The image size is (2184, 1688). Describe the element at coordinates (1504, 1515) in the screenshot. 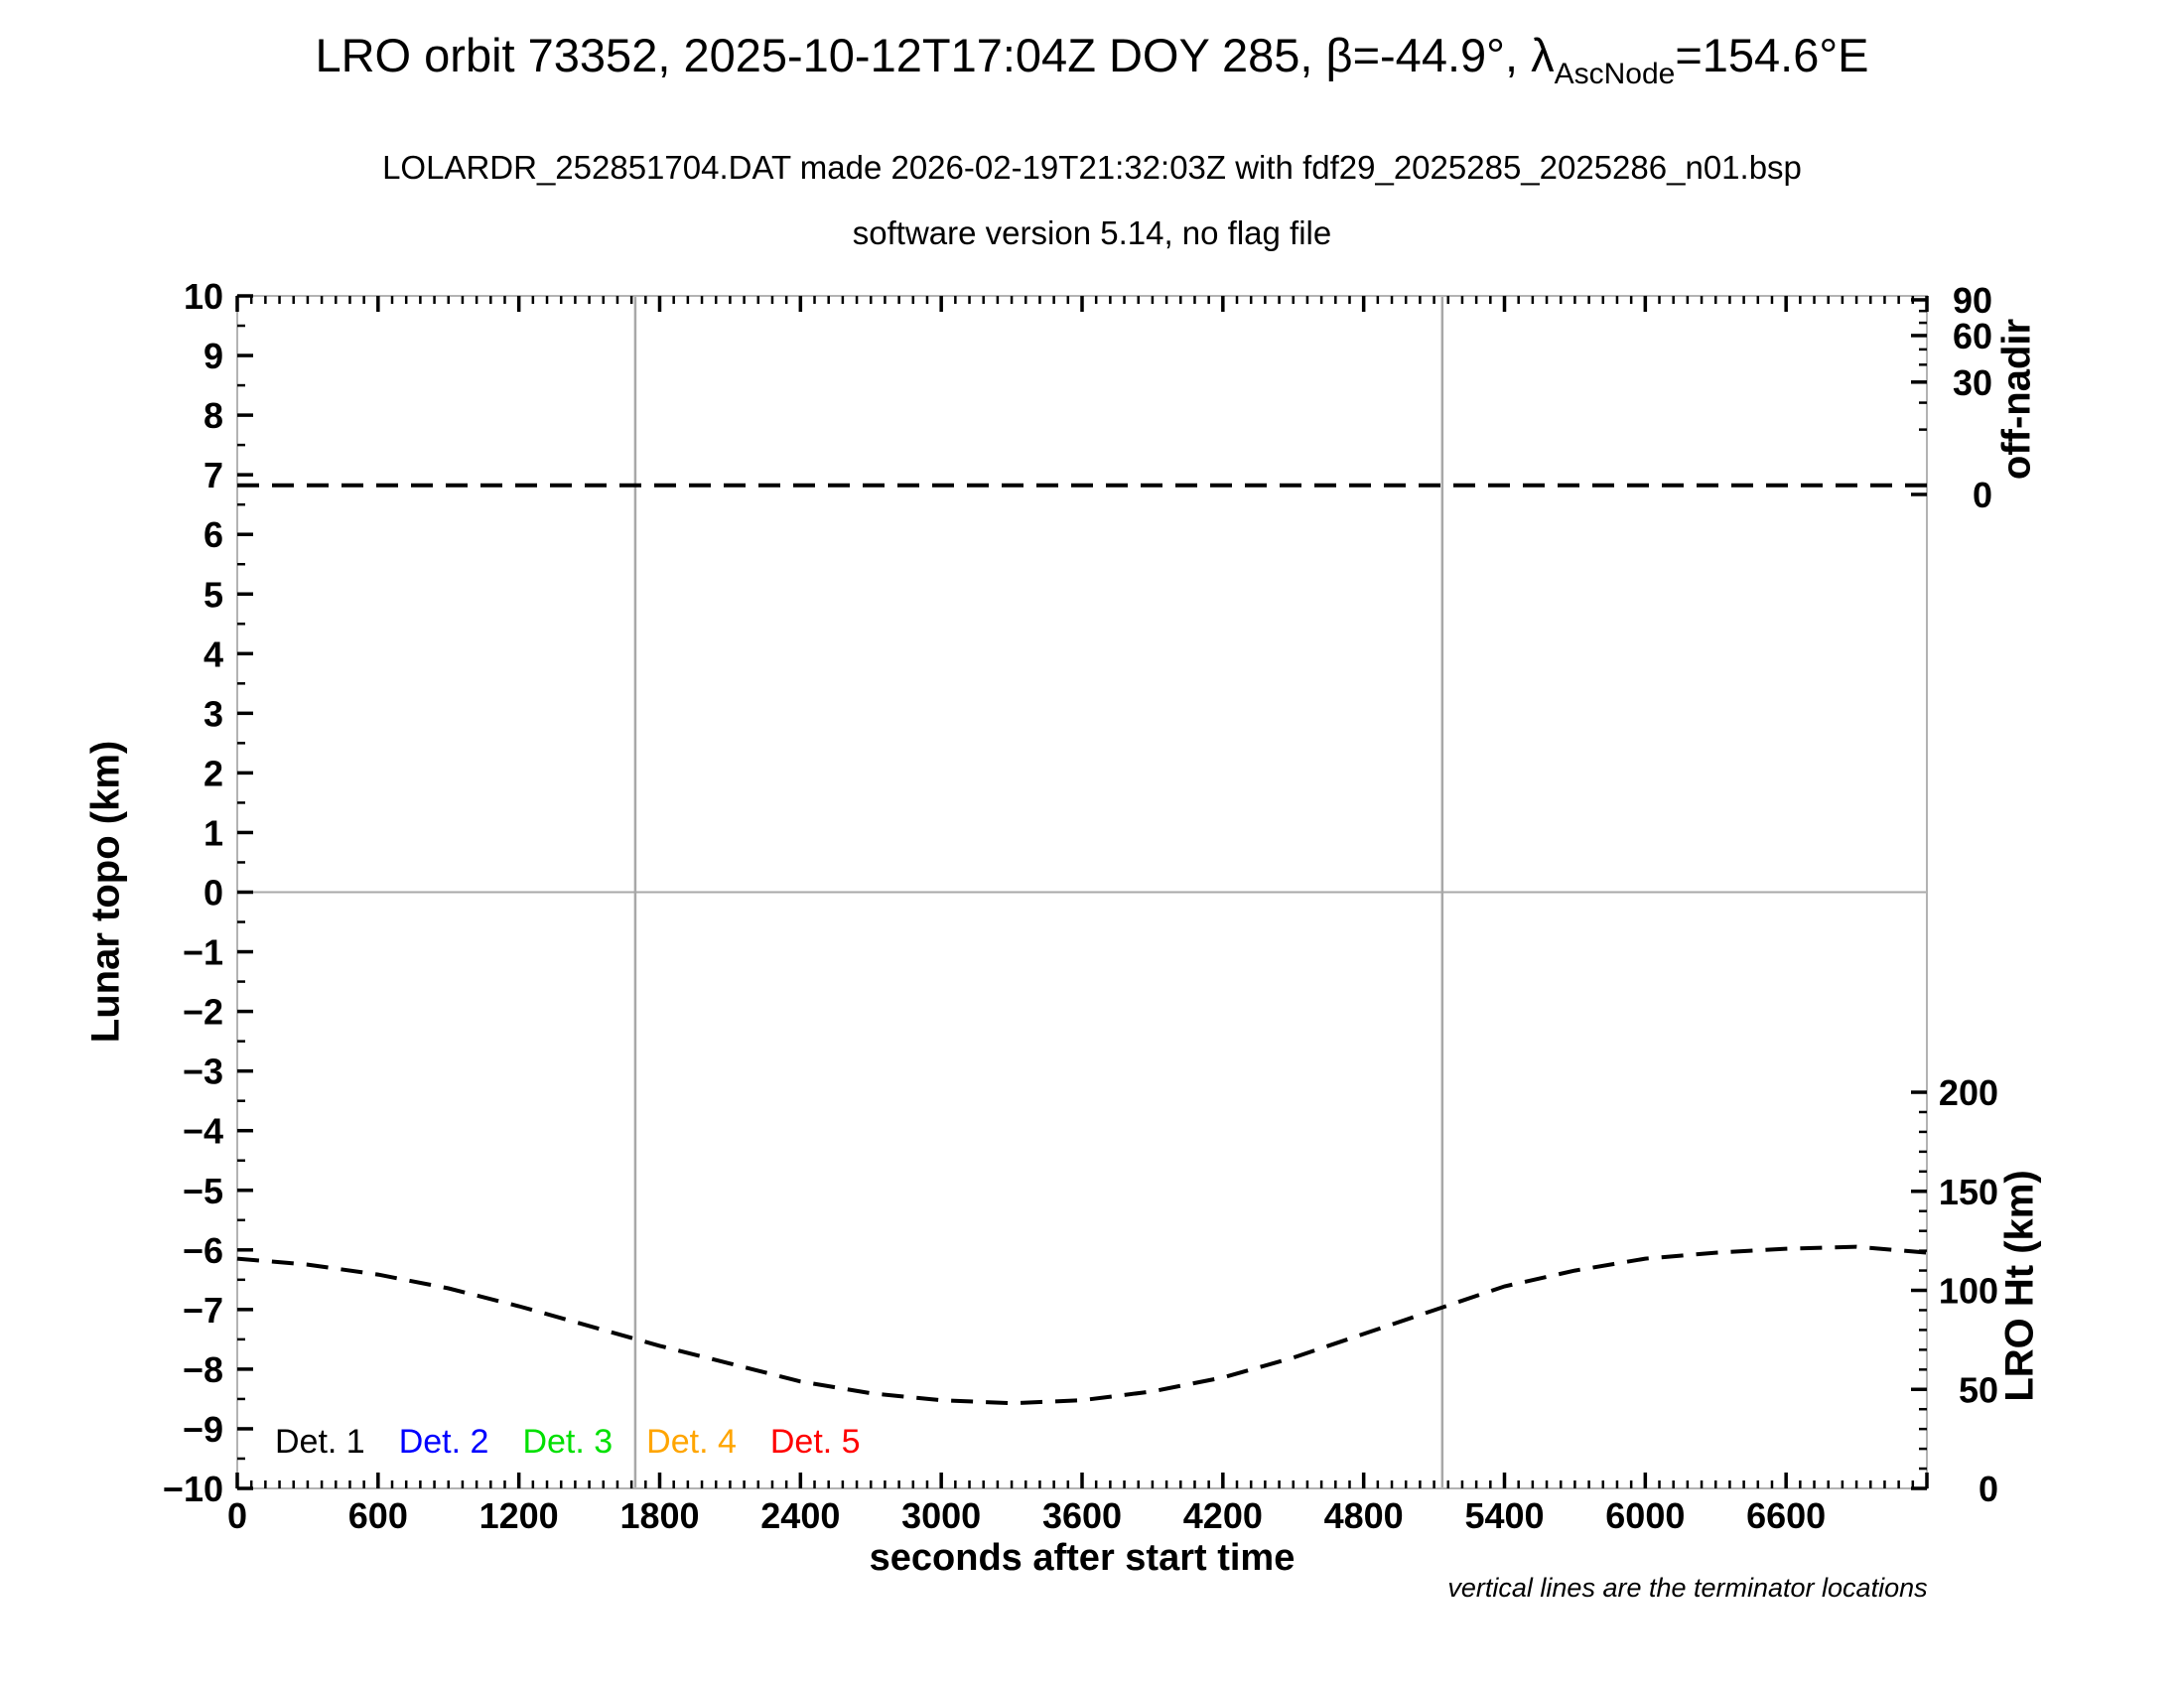

I see `svg-text: 5400` at that location.